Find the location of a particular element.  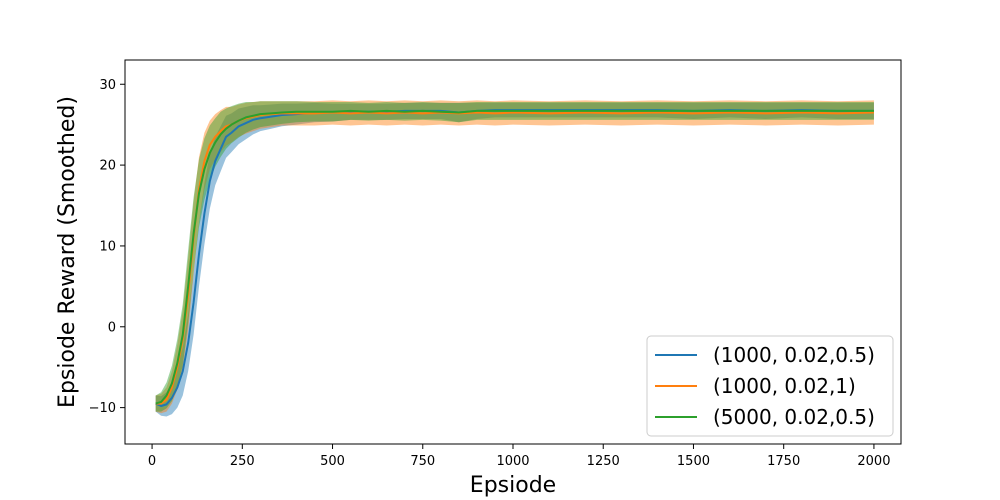

x-tick-label: 1500 is located at coordinates (693, 461).